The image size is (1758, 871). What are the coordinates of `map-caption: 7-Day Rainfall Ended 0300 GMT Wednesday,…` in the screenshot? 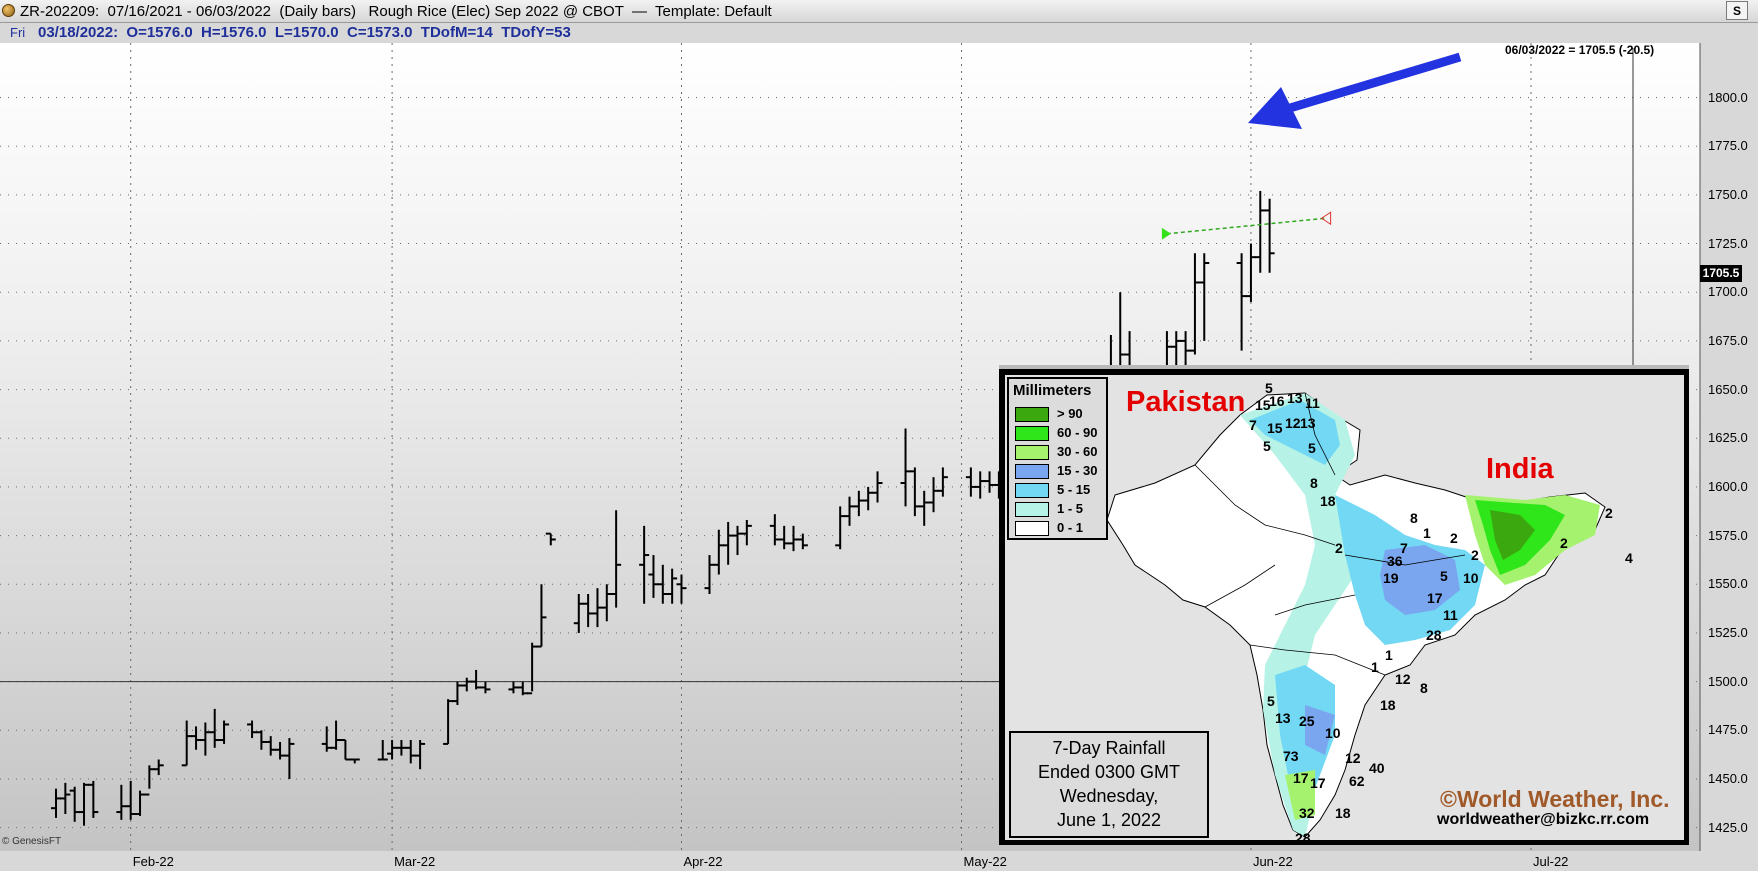 It's located at (1109, 784).